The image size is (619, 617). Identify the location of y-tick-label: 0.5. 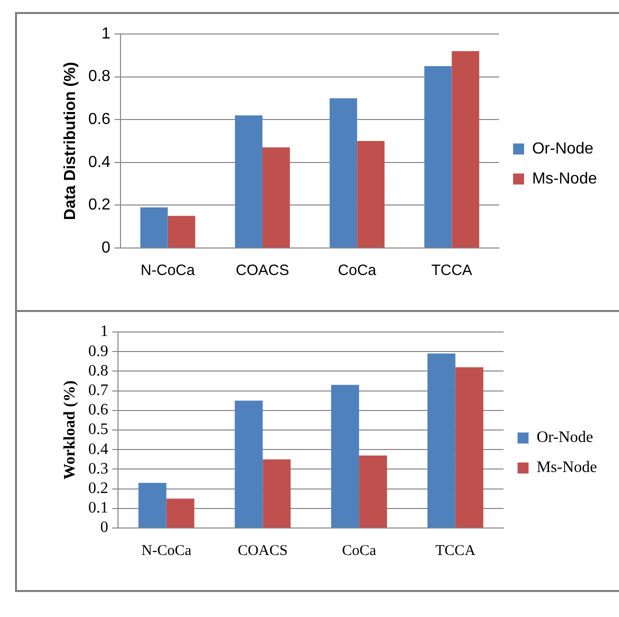
(98, 429).